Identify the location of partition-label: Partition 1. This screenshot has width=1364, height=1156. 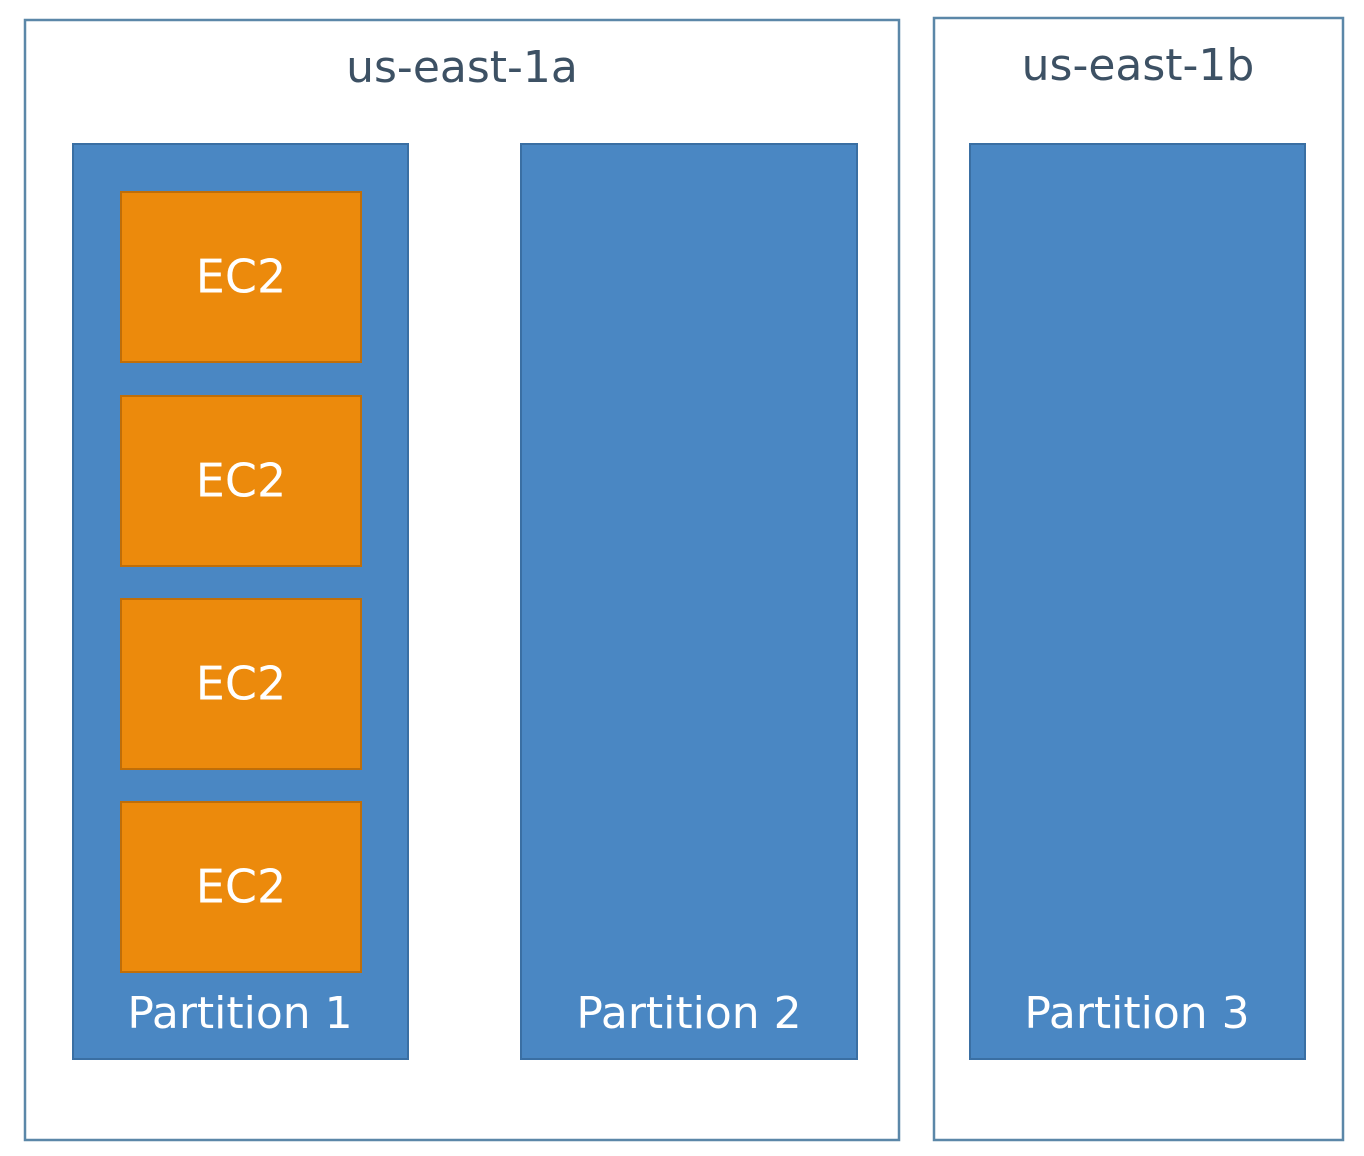
(239, 1013).